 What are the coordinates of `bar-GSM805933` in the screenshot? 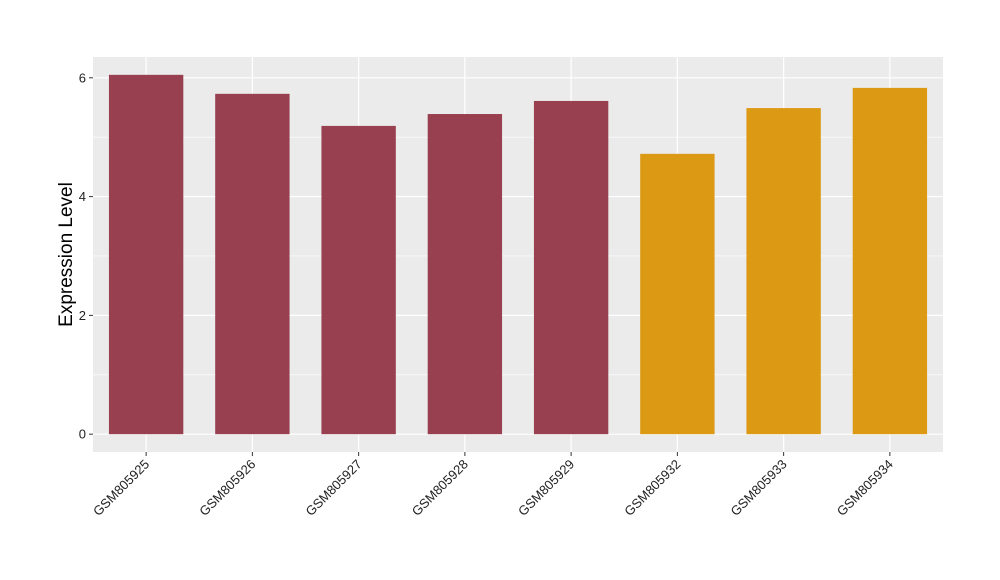 It's located at (783, 271).